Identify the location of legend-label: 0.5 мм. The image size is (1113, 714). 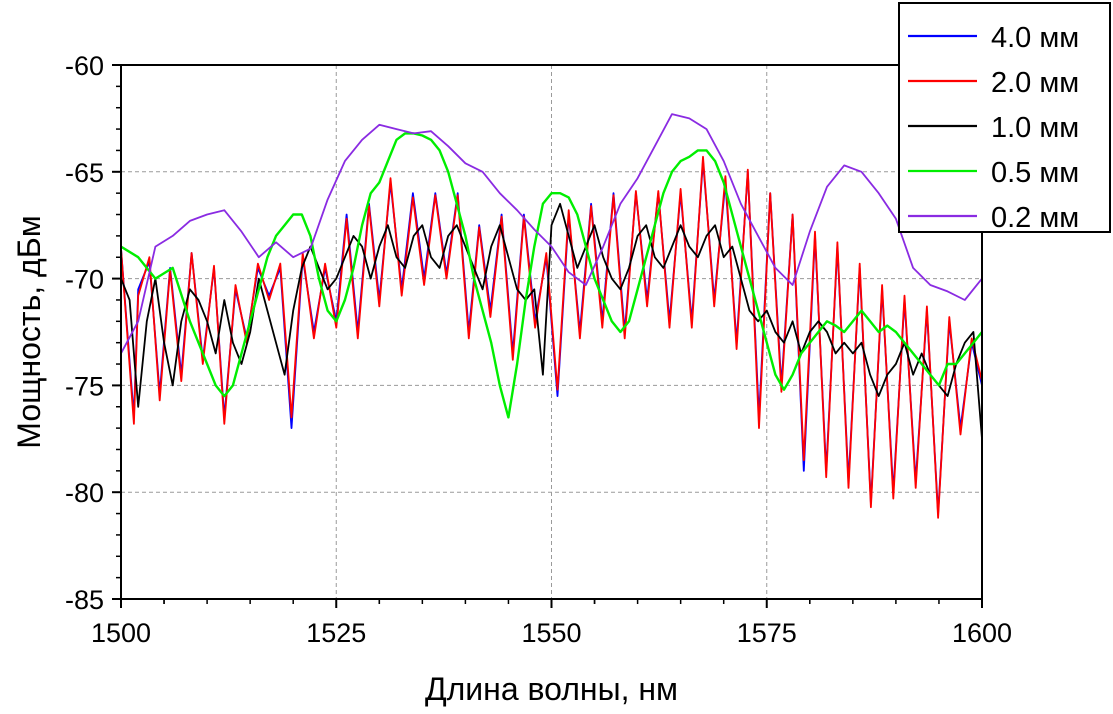
(1035, 173).